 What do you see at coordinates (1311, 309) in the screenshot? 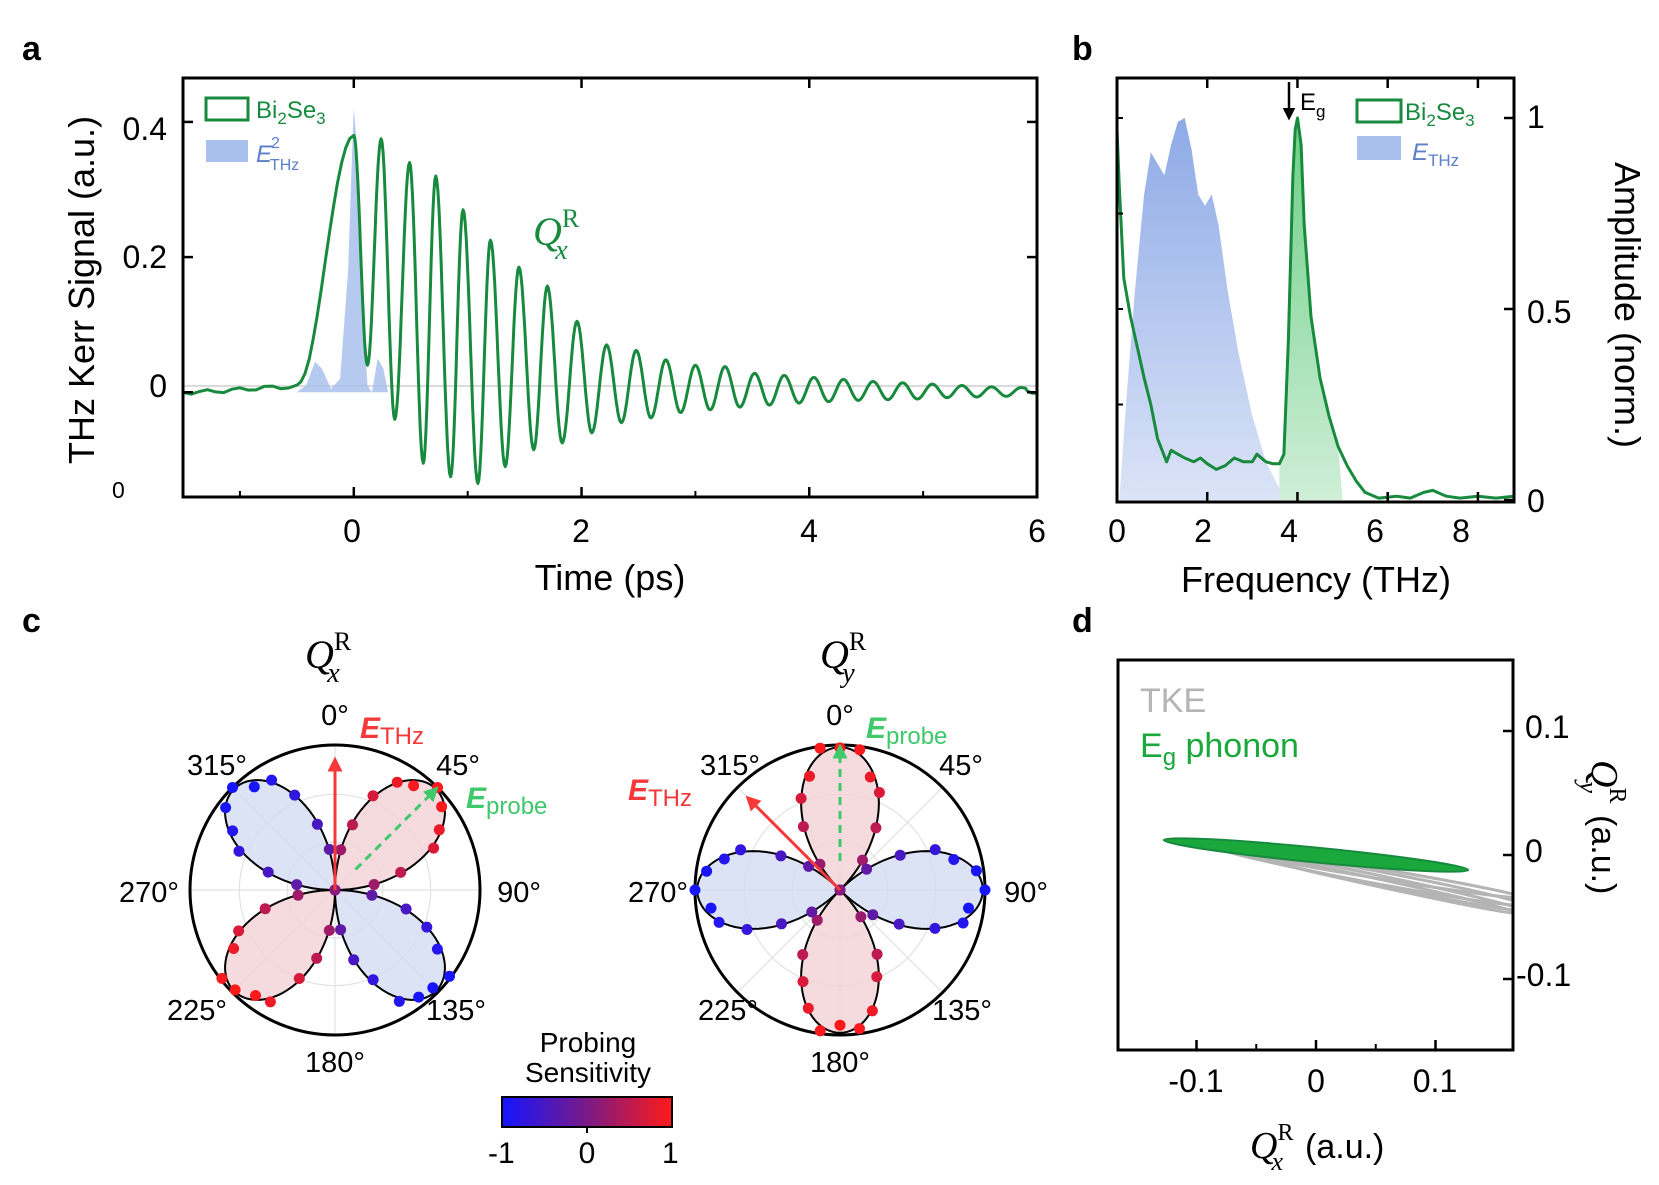
I see `eg-peak-area` at bounding box center [1311, 309].